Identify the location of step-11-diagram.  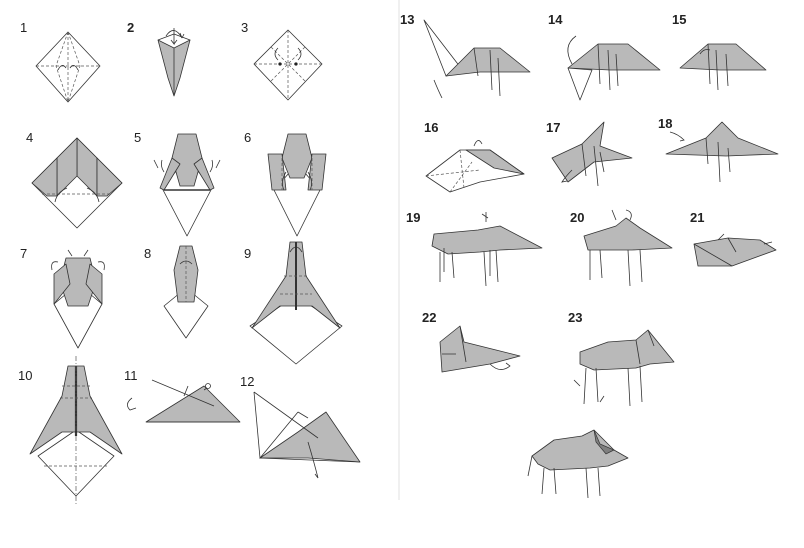
(184, 401).